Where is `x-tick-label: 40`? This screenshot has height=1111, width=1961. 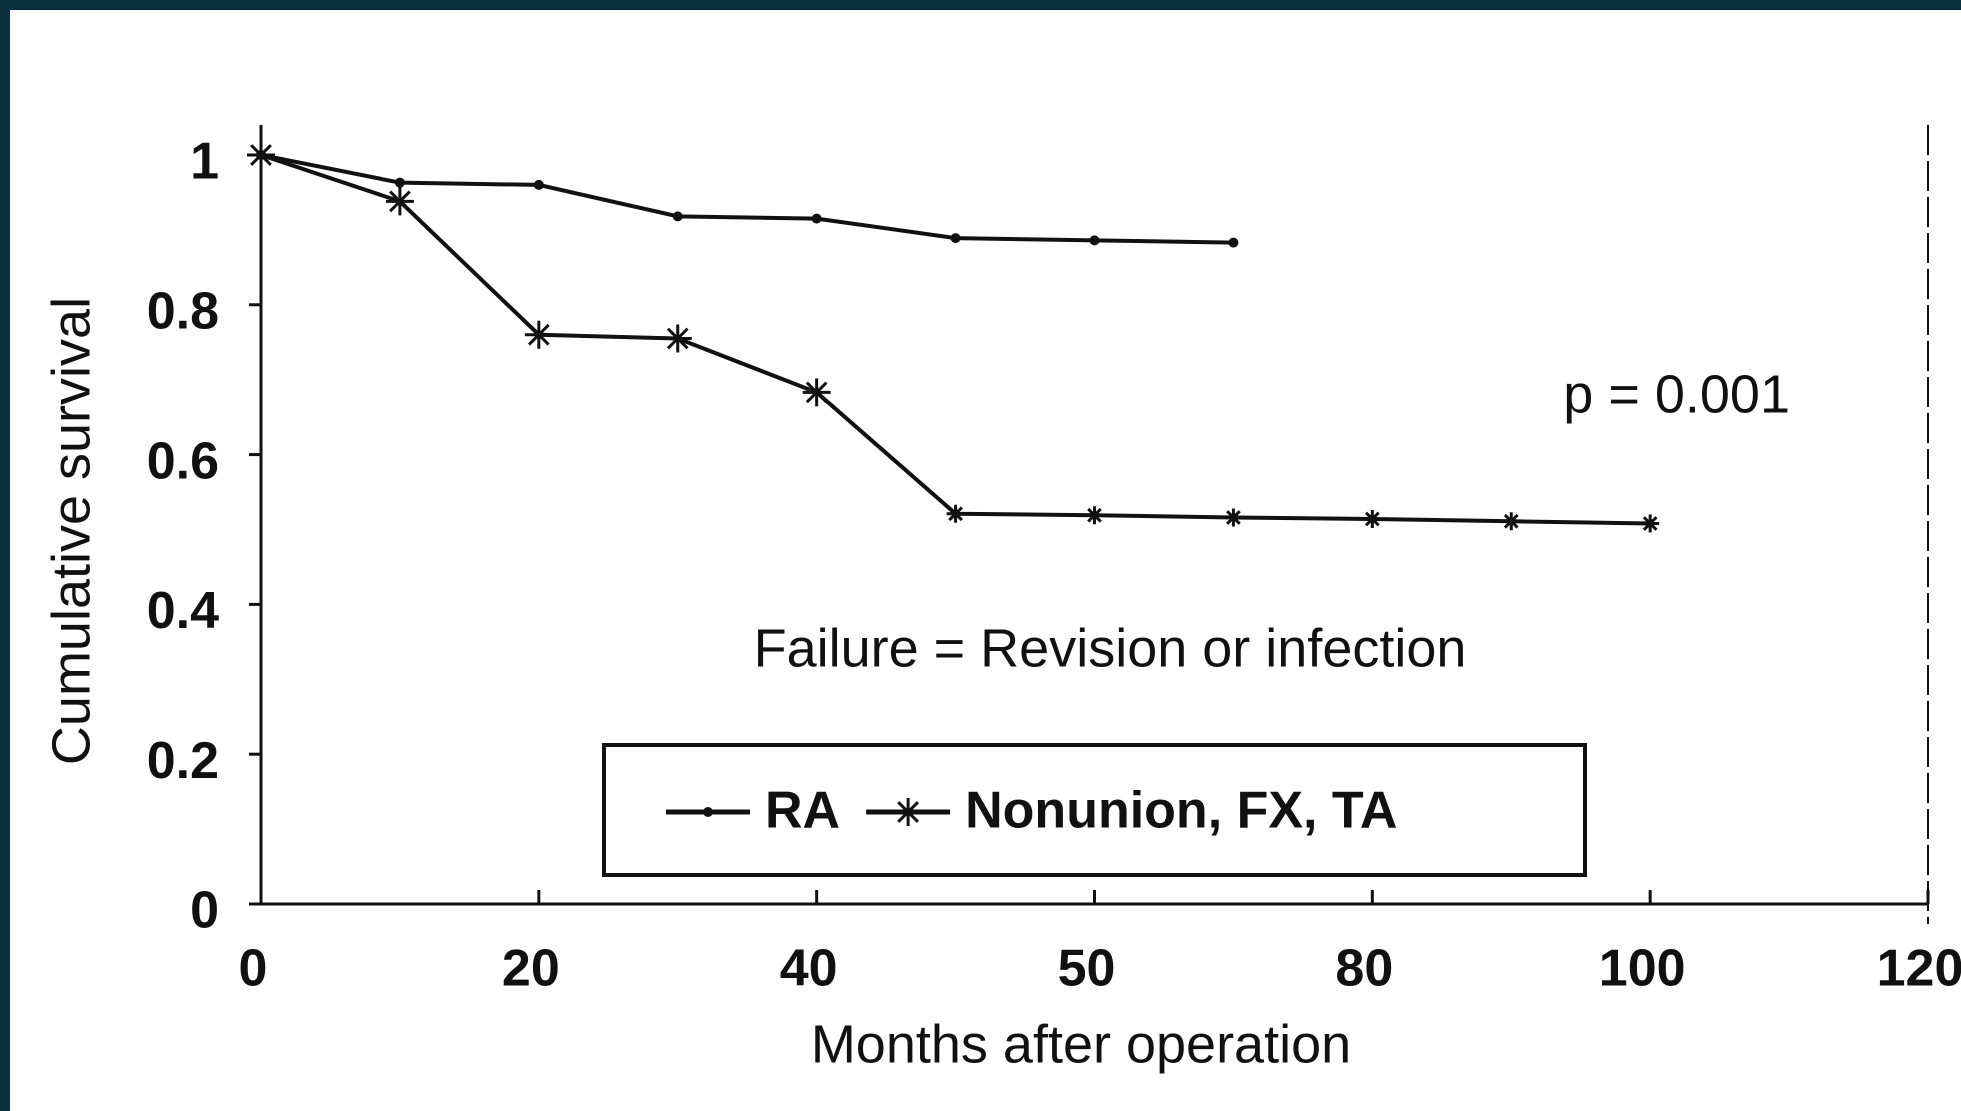
x-tick-label: 40 is located at coordinates (809, 969).